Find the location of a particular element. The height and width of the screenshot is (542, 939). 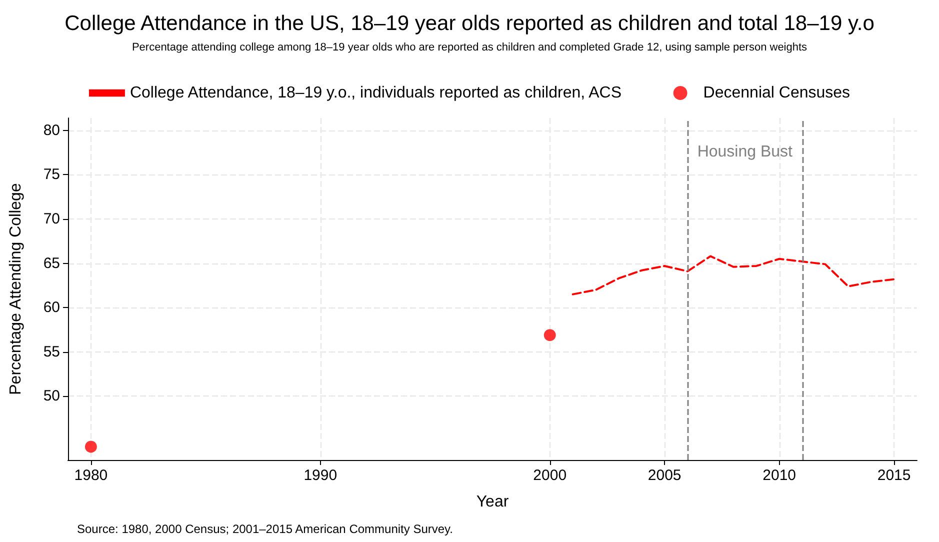

line-series is located at coordinates (734, 275).